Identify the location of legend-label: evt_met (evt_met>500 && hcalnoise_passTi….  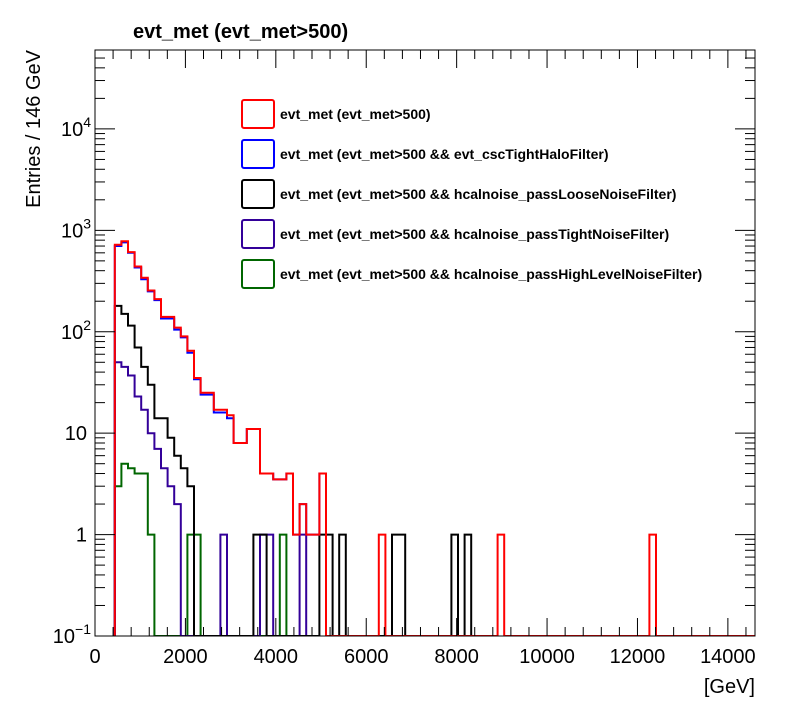
(474, 234).